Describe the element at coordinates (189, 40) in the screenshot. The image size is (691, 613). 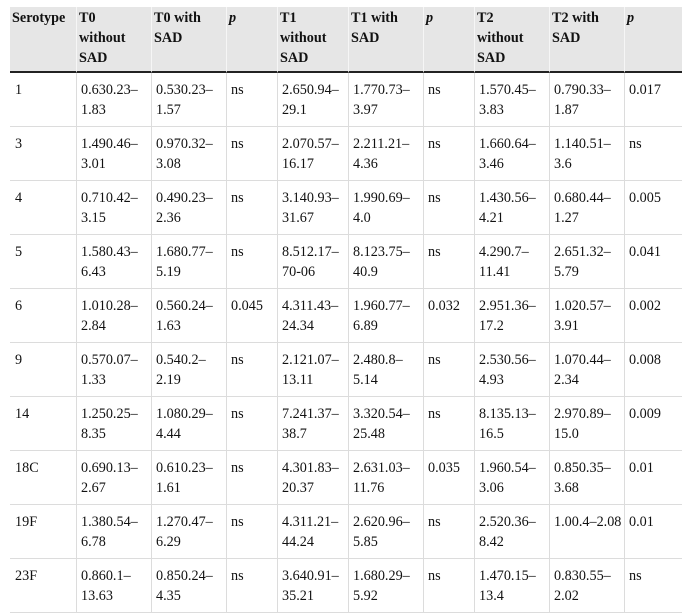
I see `column-header: T0 with SAD` at that location.